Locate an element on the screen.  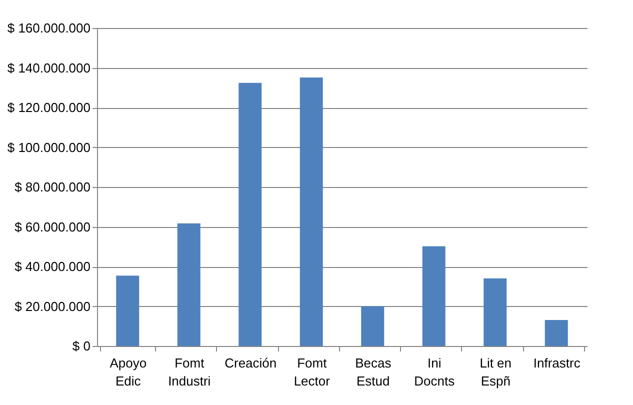
x-tick-label: Fomt Industri is located at coordinates (189, 372).